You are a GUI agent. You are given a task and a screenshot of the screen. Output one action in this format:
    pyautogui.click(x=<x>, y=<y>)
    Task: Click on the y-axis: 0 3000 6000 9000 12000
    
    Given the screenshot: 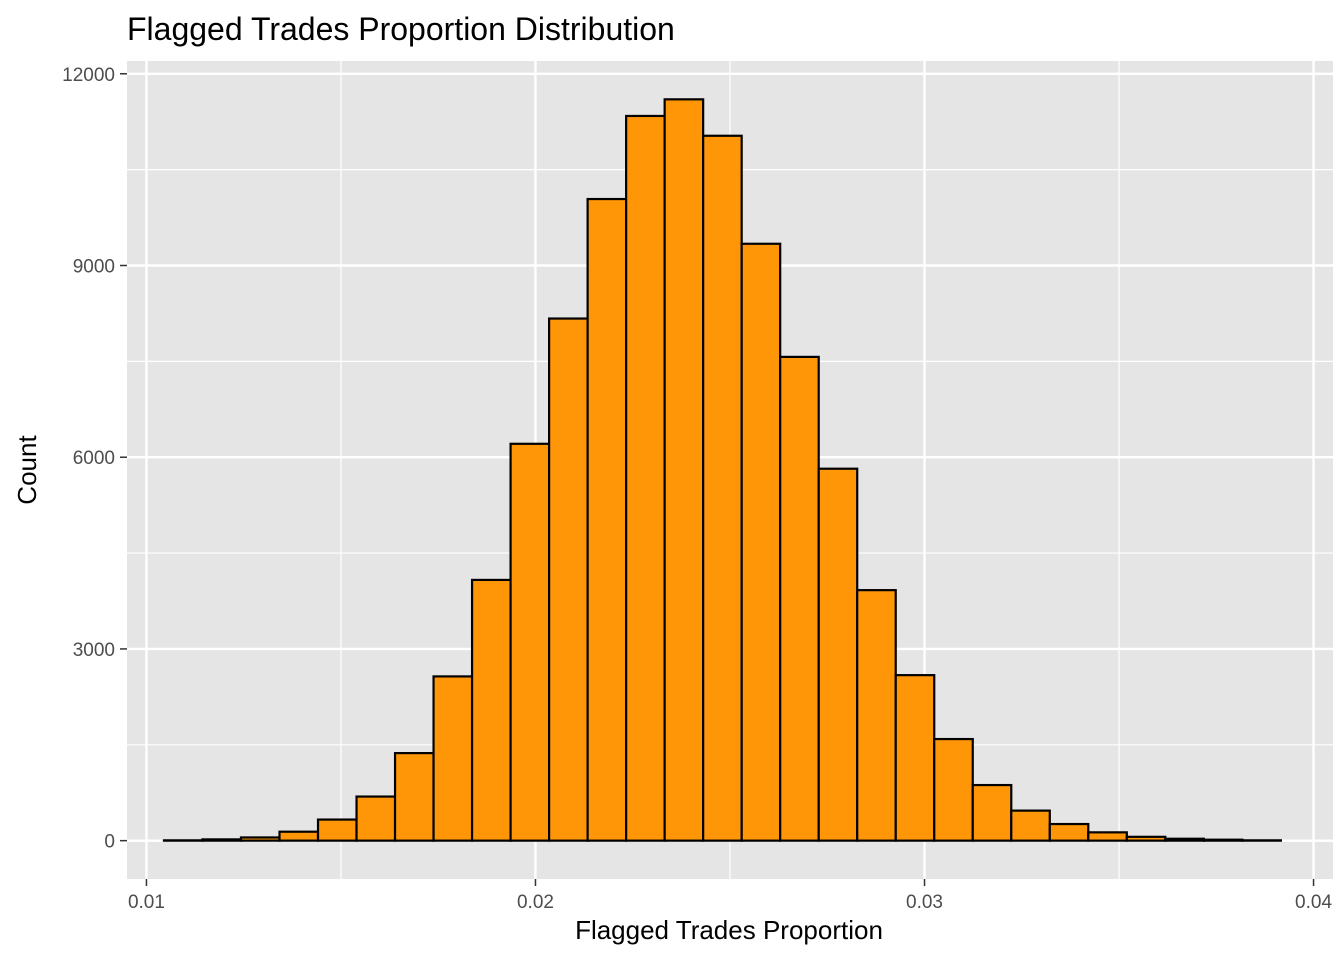 What is the action you would take?
    pyautogui.click(x=94, y=459)
    